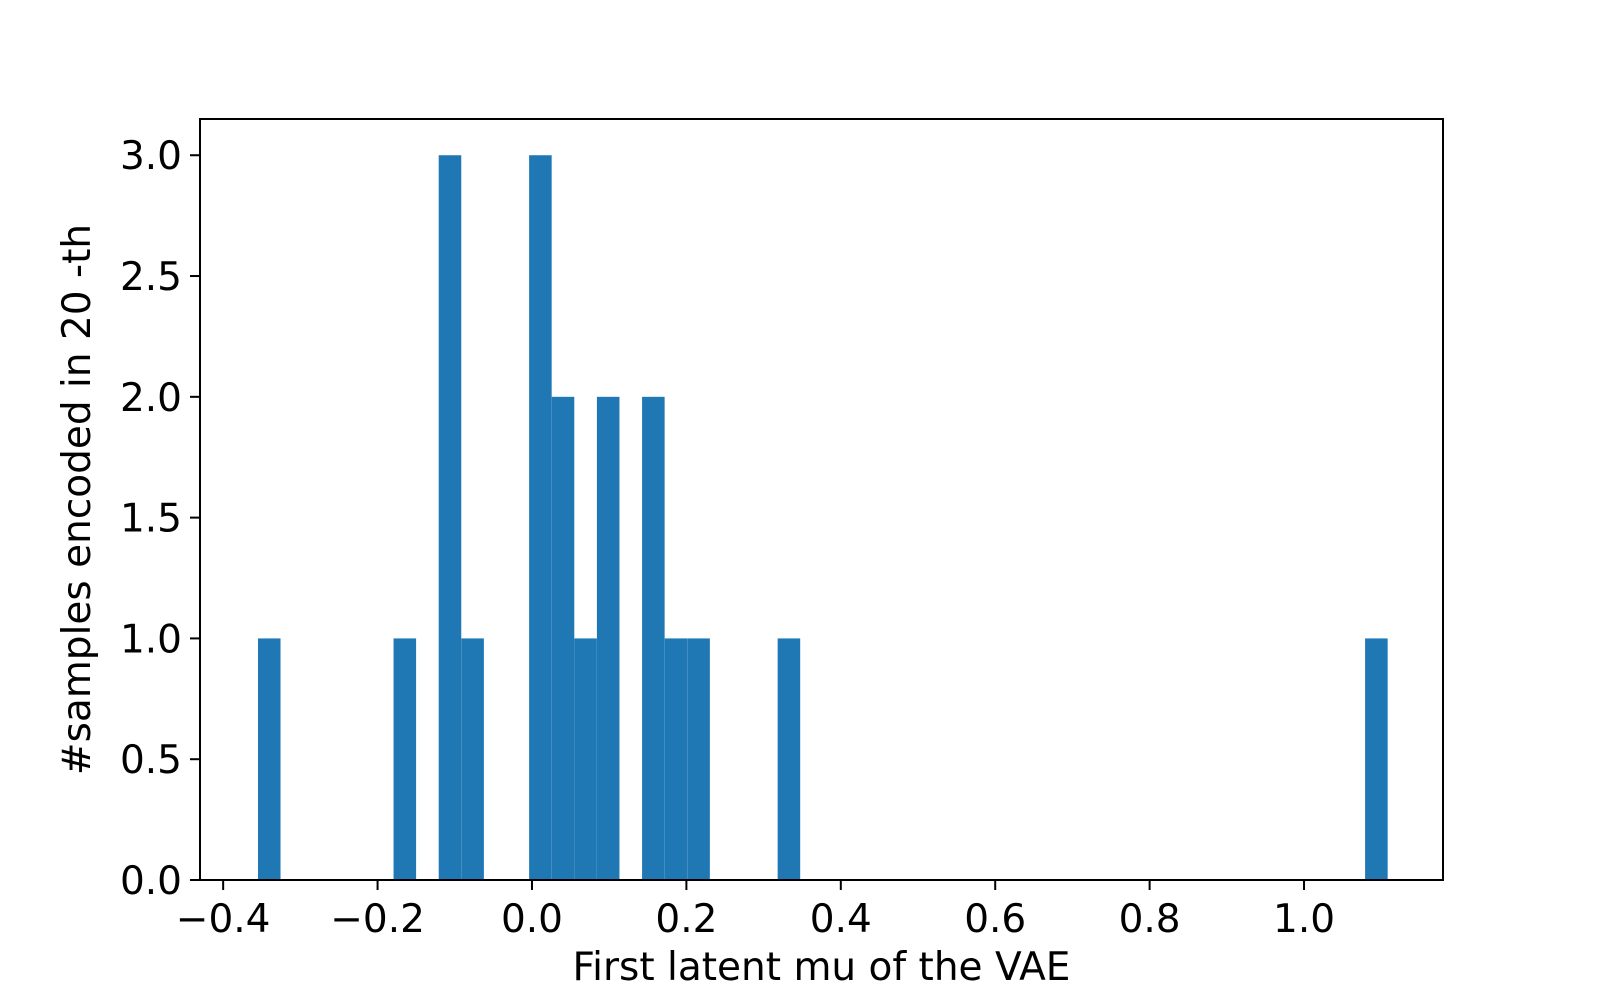 This screenshot has width=1600, height=988. Describe the element at coordinates (686, 919) in the screenshot. I see `x-tick-label: 0.2` at that location.